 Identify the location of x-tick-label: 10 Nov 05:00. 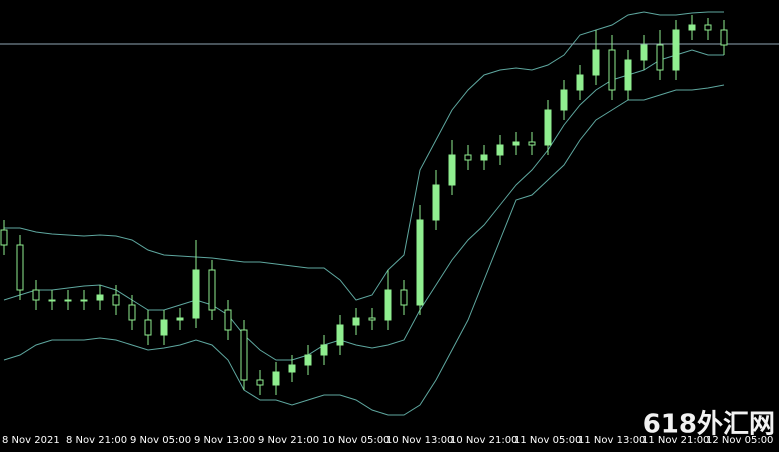
(355, 440).